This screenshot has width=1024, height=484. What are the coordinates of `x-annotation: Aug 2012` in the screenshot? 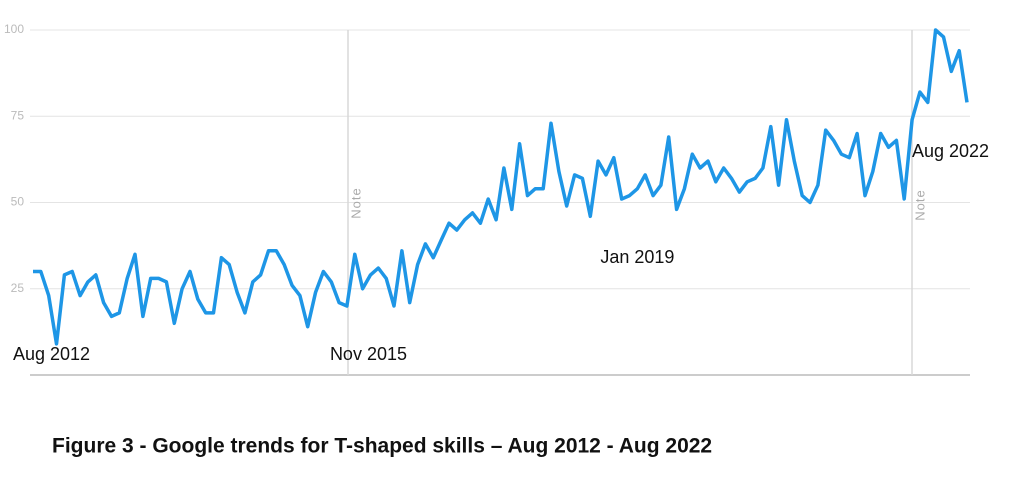 It's located at (51, 354).